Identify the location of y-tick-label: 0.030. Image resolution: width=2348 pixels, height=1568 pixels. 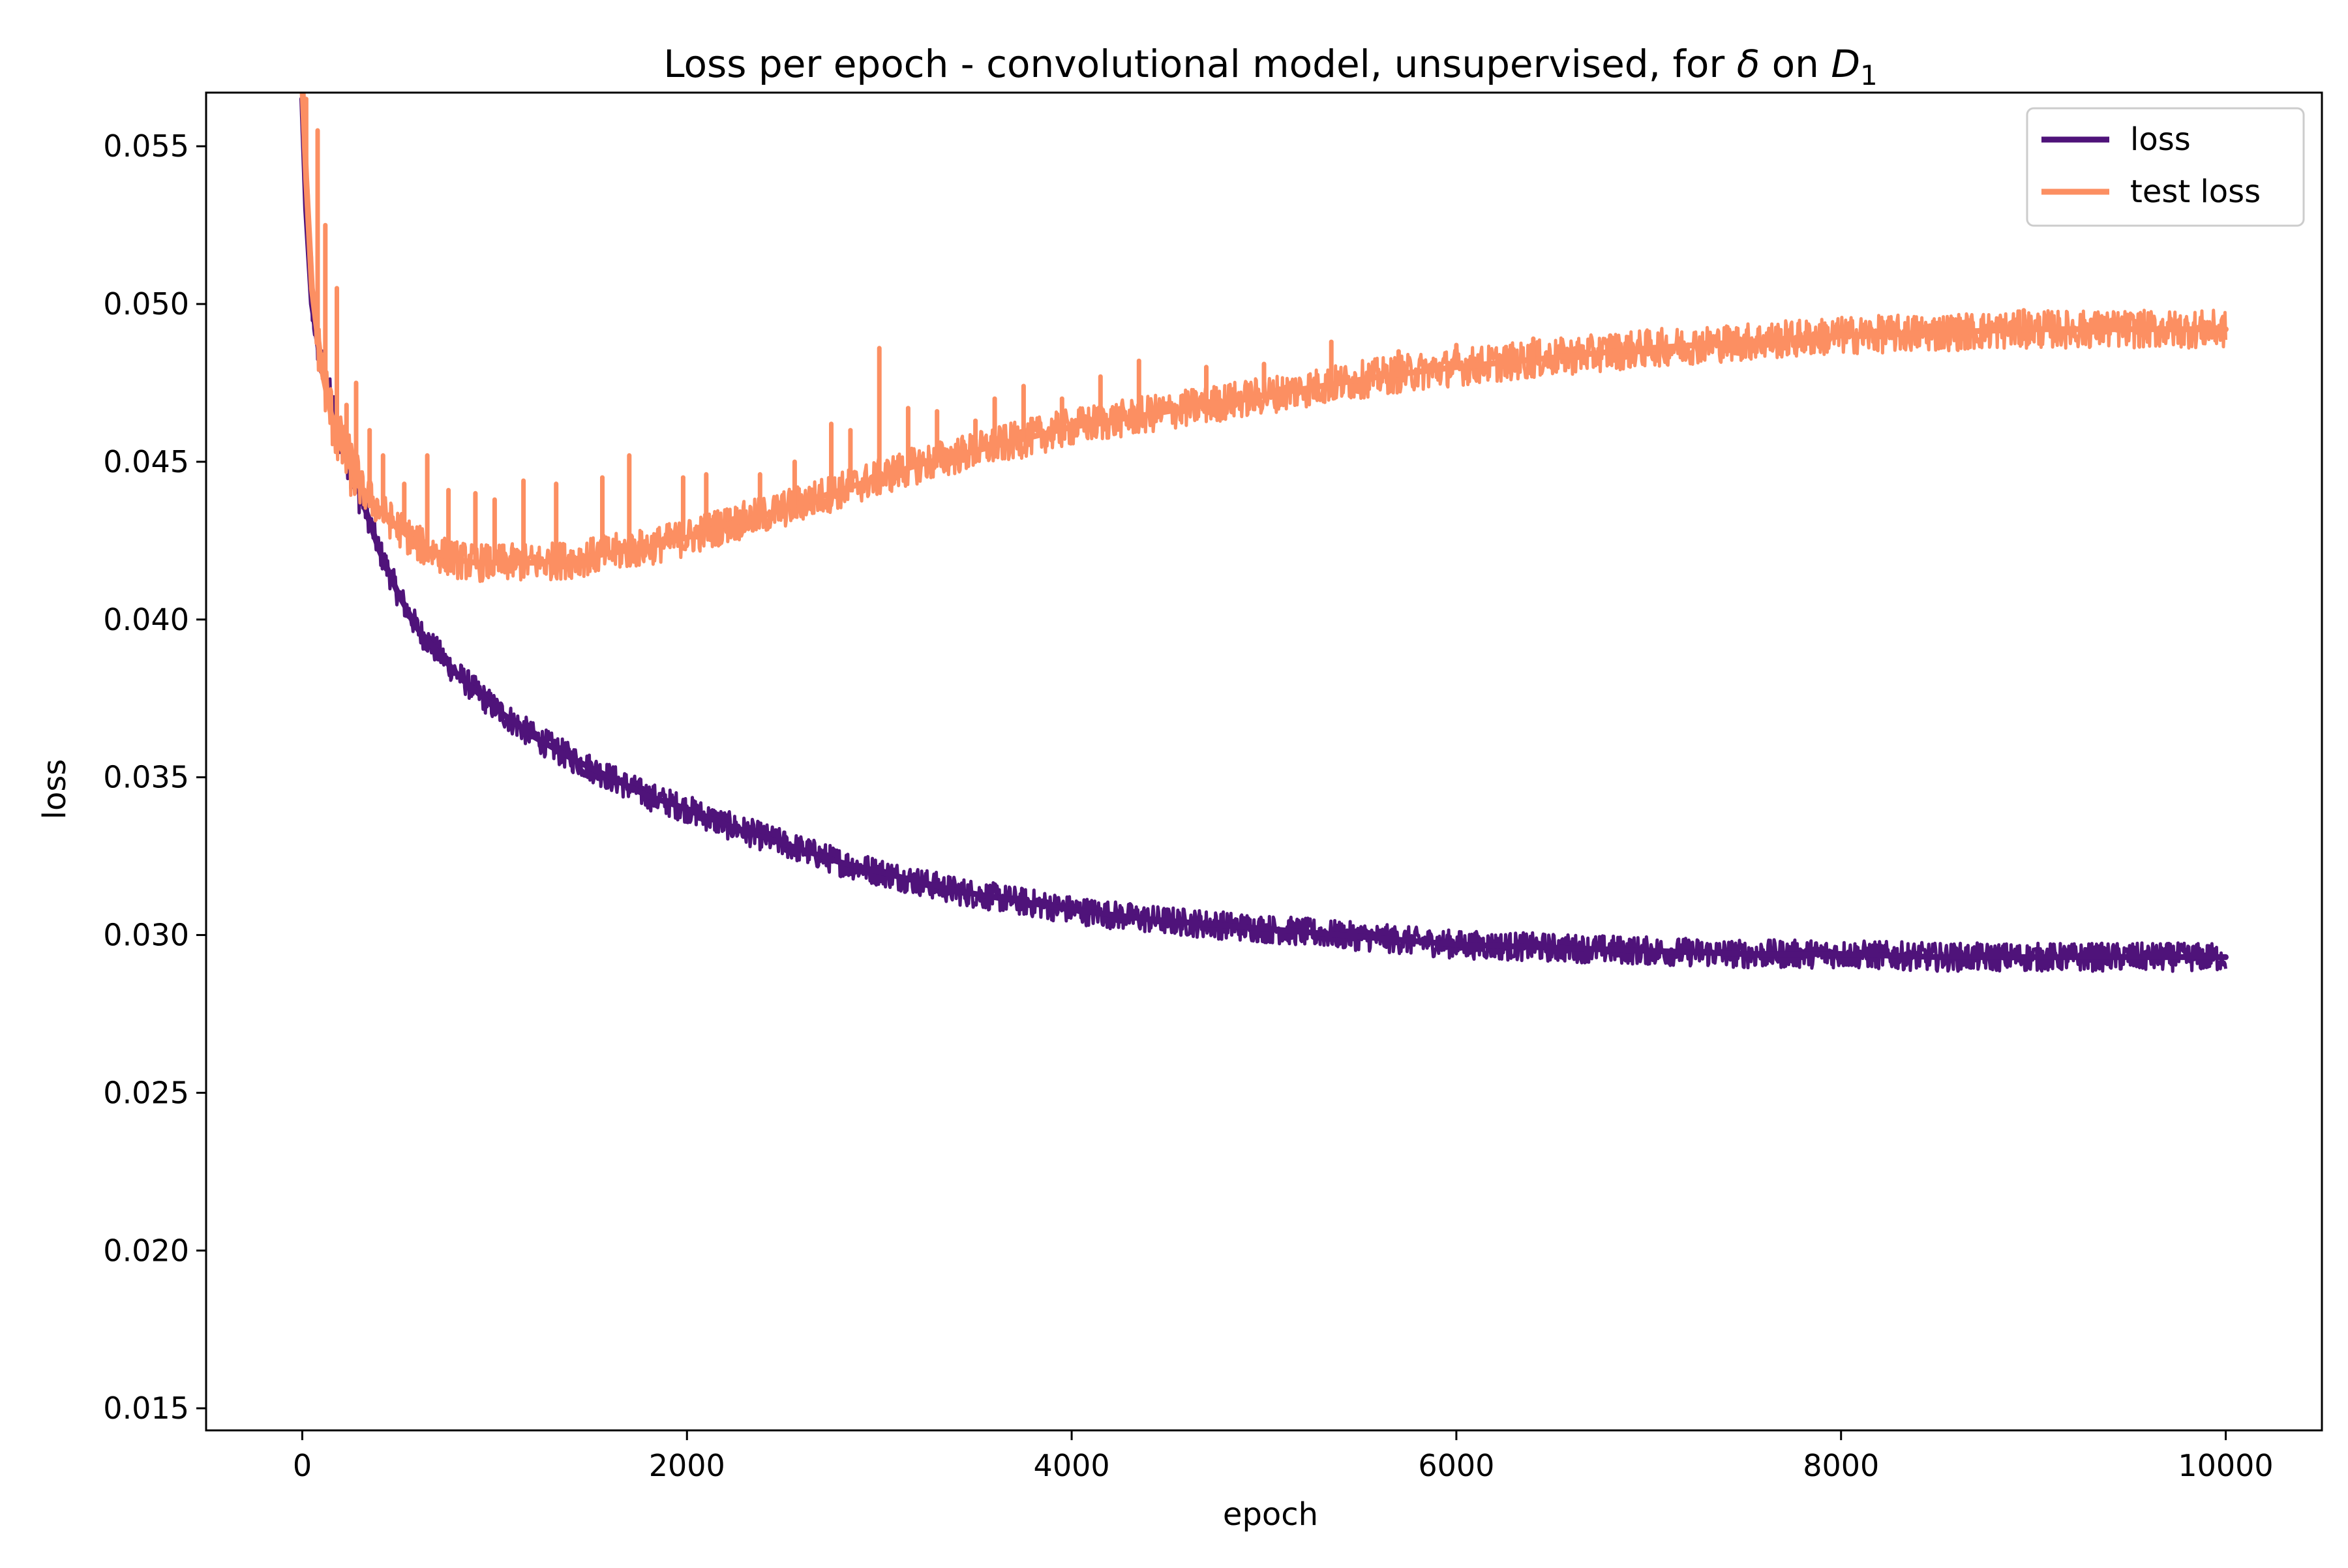
(146, 935).